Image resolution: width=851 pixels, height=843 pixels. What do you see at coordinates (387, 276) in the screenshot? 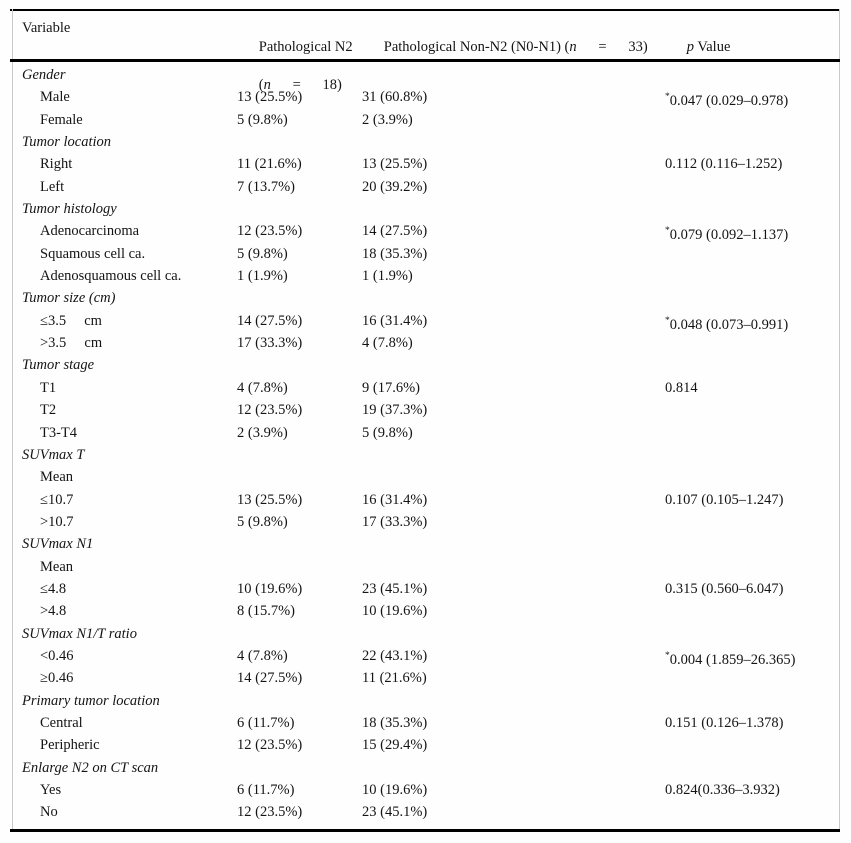
I see `non-n2-count-cell: 1 (1.9%)` at bounding box center [387, 276].